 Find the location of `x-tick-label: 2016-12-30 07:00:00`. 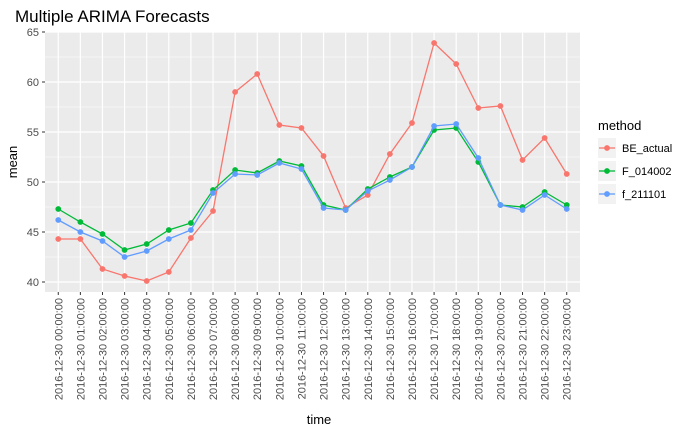

x-tick-label: 2016-12-30 07:00:00 is located at coordinates (214, 349).